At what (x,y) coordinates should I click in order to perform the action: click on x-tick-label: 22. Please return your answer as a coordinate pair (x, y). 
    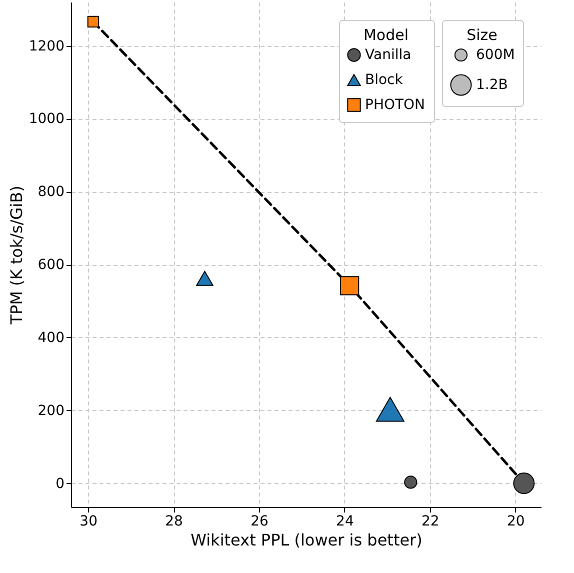
    Looking at the image, I should click on (430, 522).